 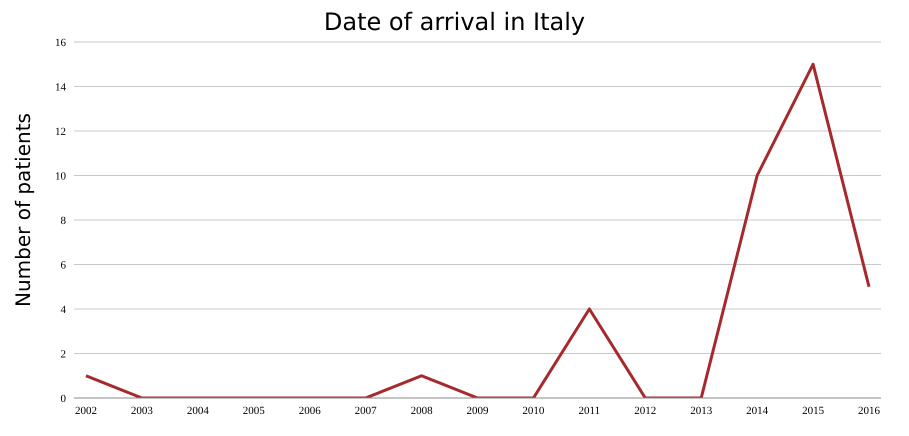 What do you see at coordinates (63, 310) in the screenshot?
I see `y-tick-label: 4` at bounding box center [63, 310].